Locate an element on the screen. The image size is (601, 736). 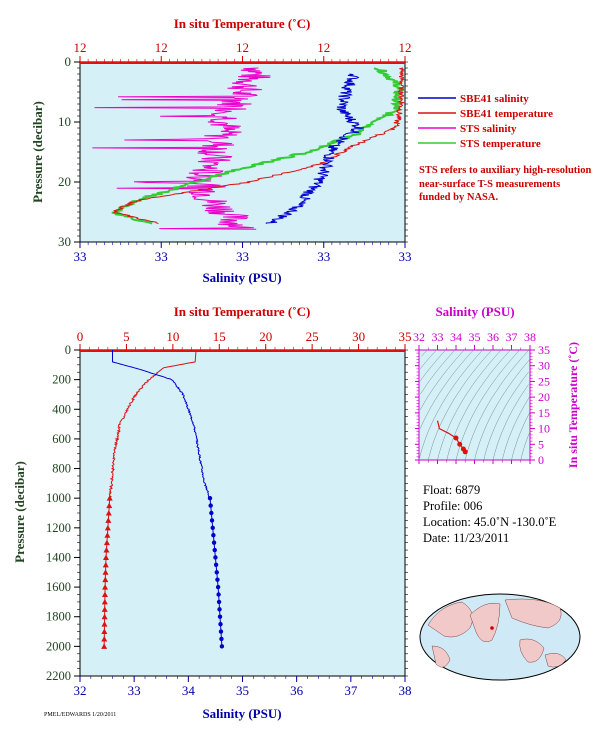
ts-sal-tick-label: 33 is located at coordinates (438, 337).